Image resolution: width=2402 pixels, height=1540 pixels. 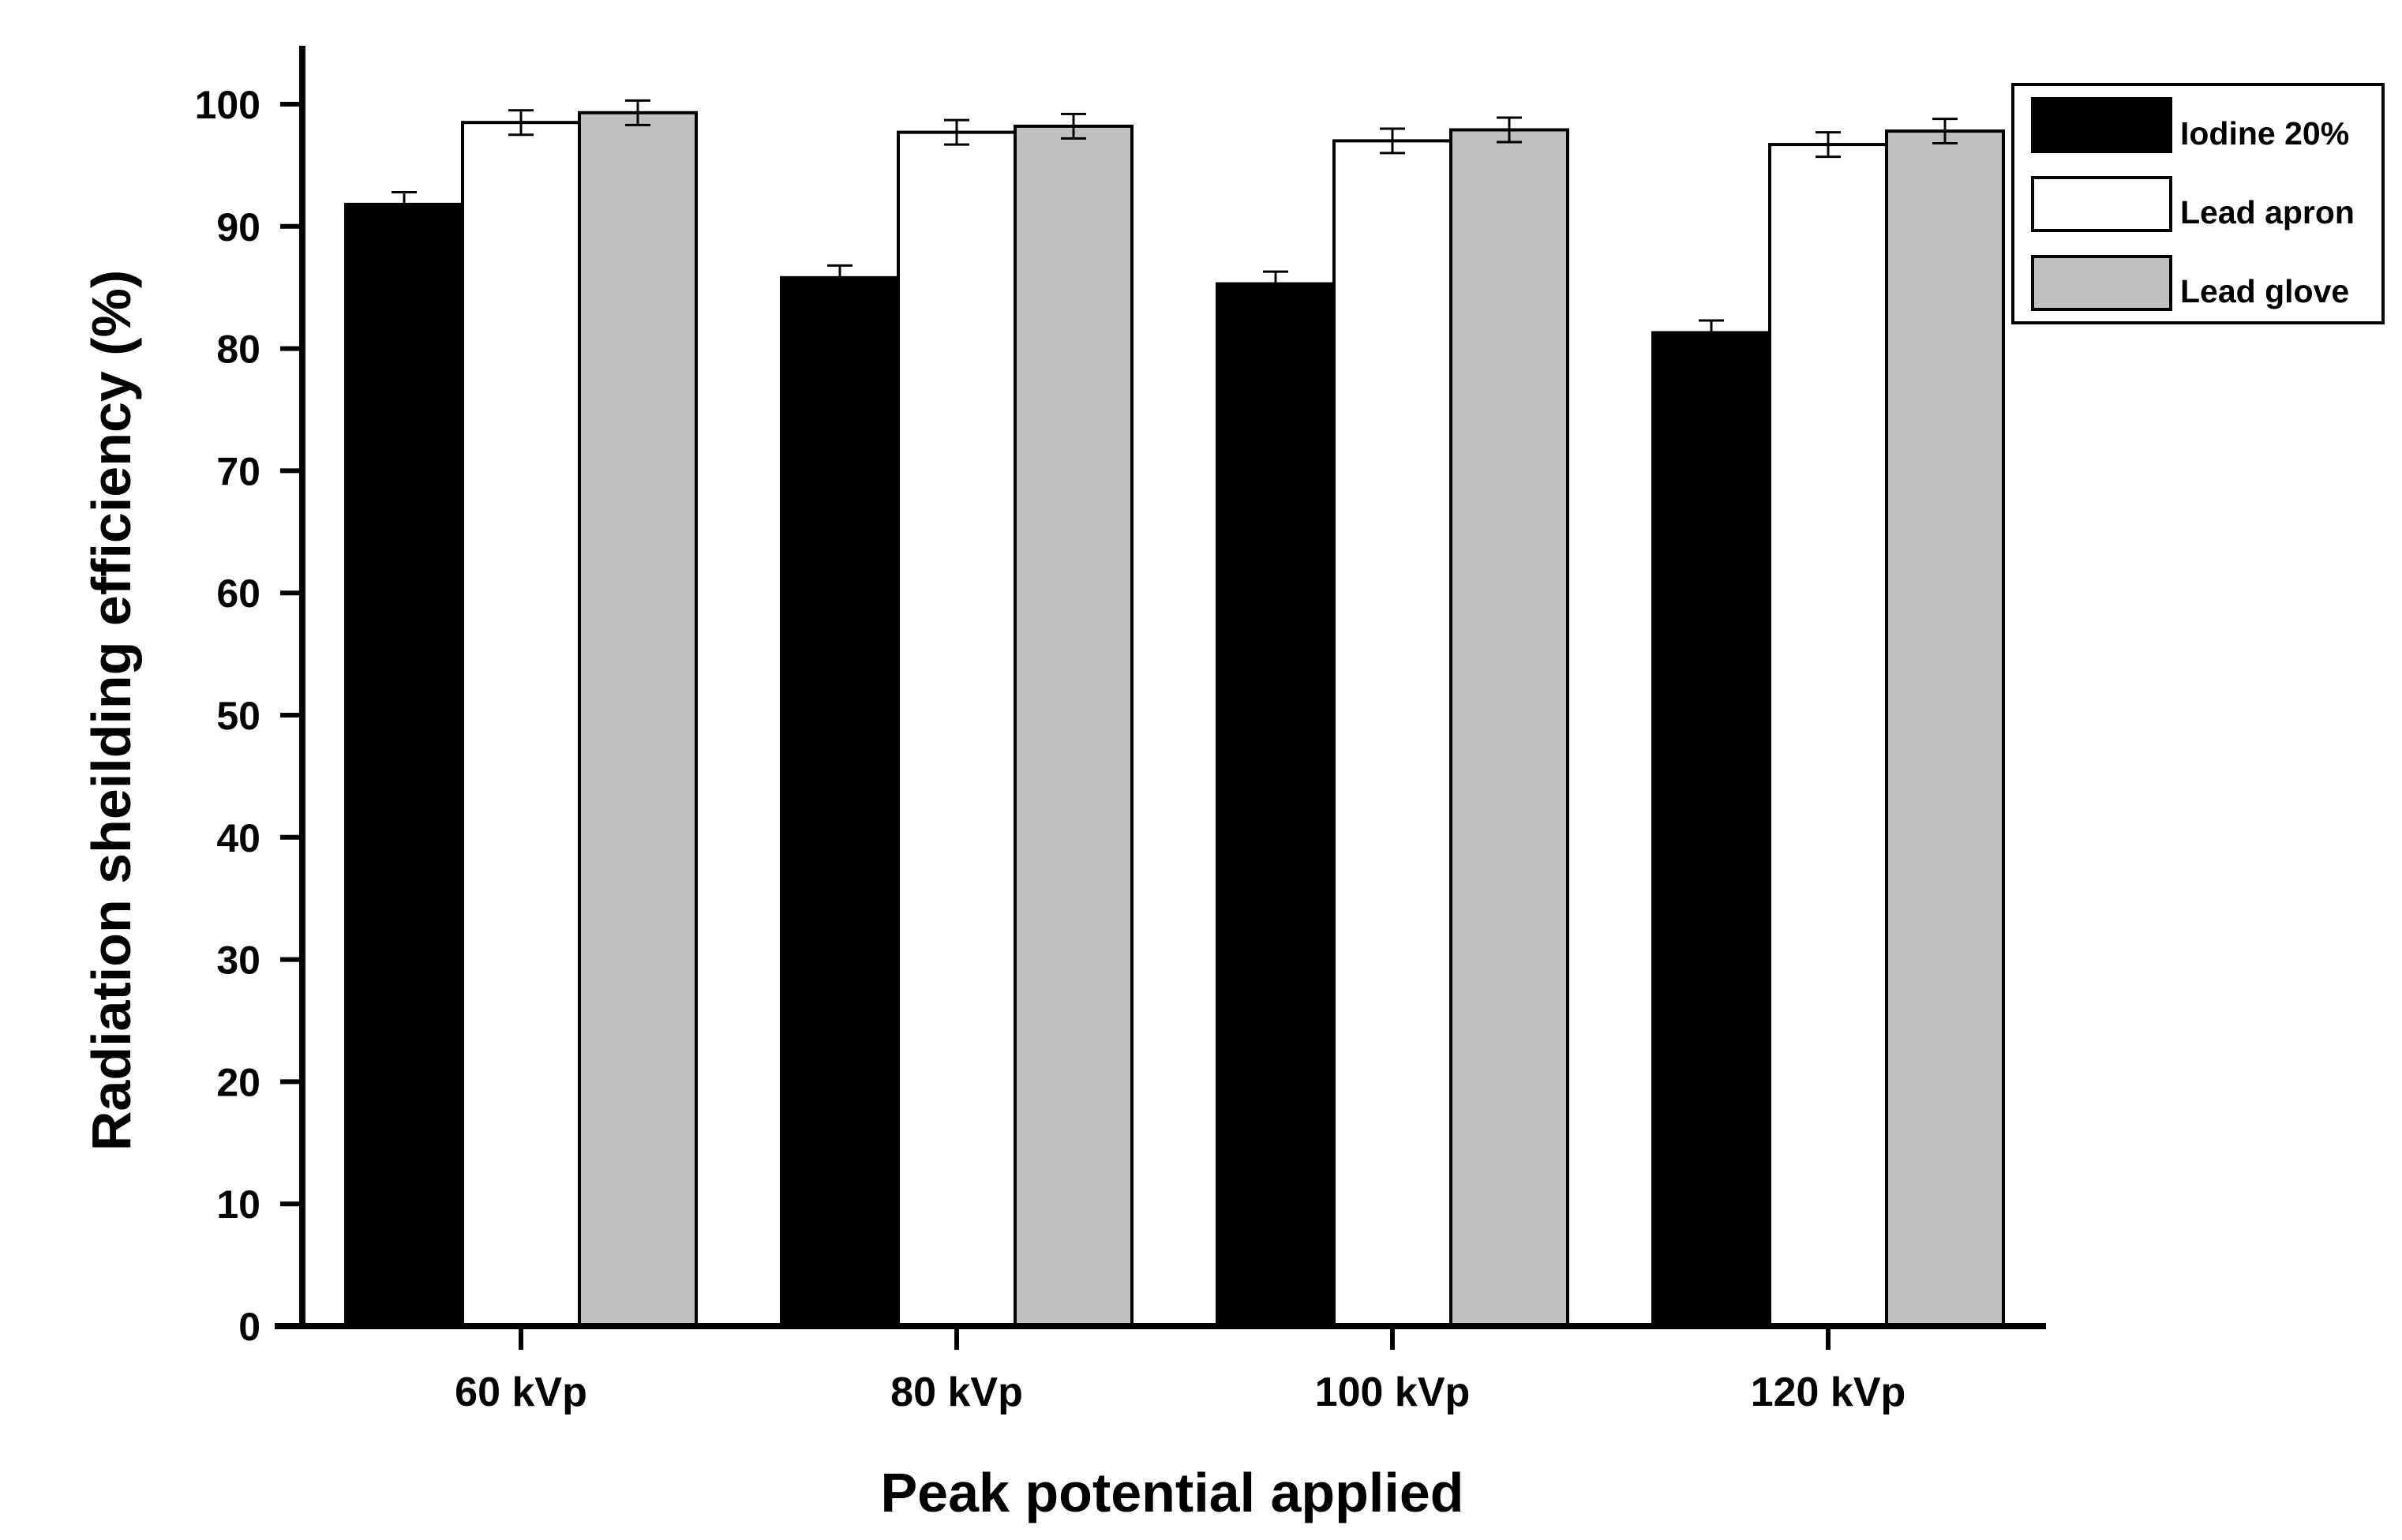 What do you see at coordinates (1828, 1392) in the screenshot?
I see `x-tick-label-4: 120 kVp` at bounding box center [1828, 1392].